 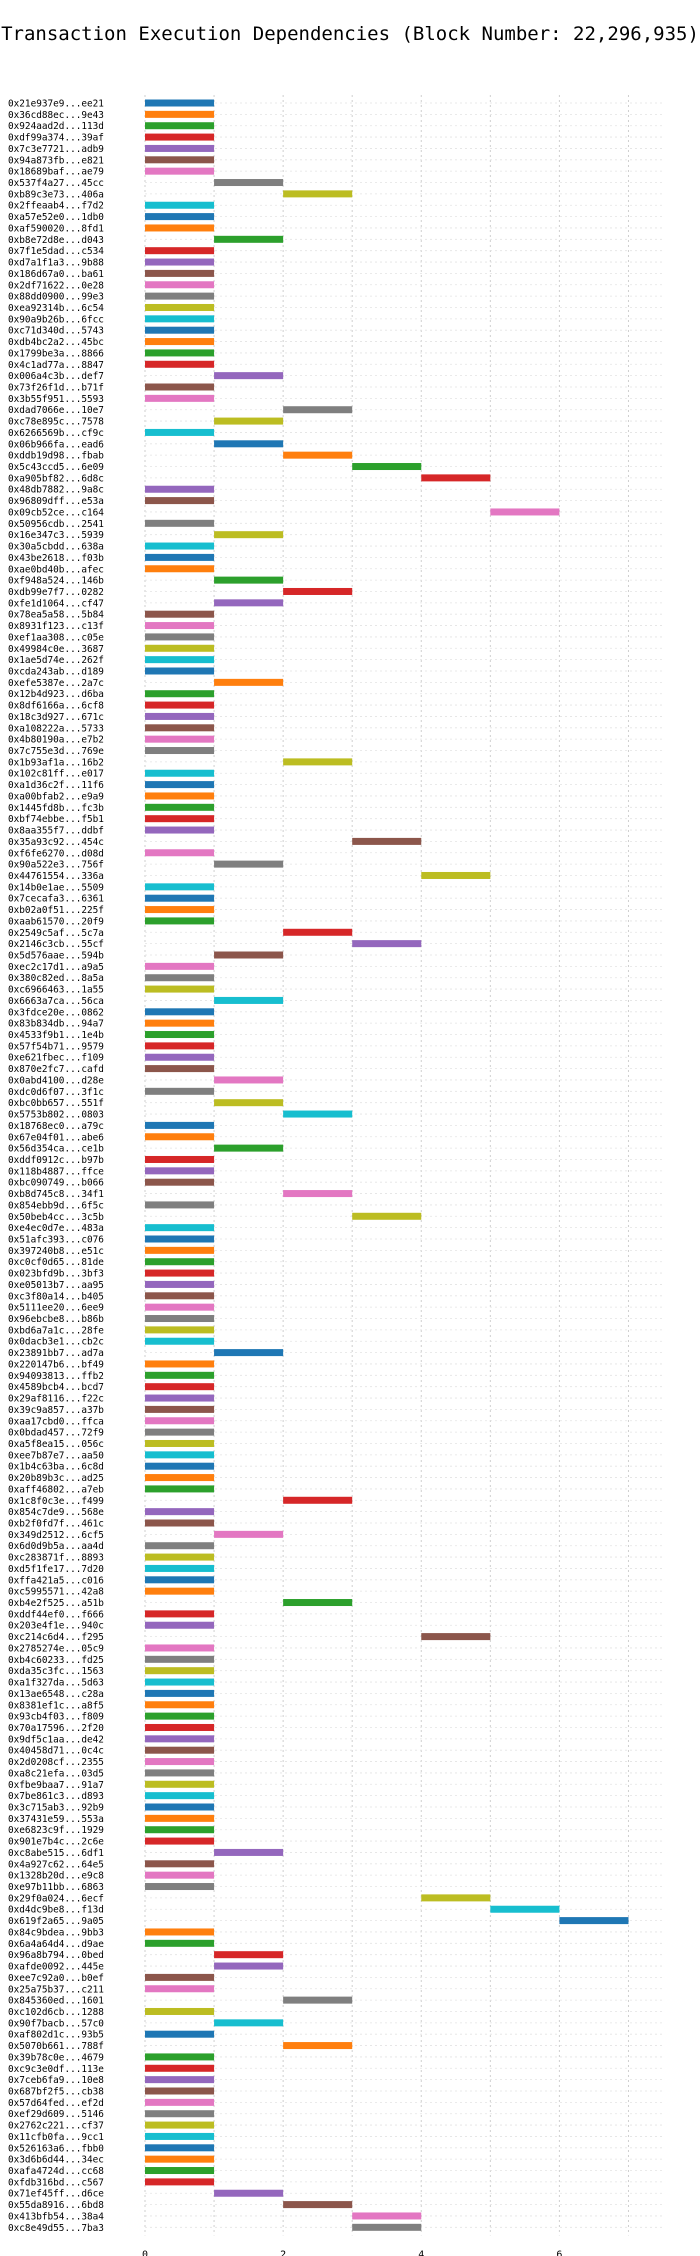 I want to click on transaction-label: 0xd4dc9be8...f13d, so click(x=56, y=1910).